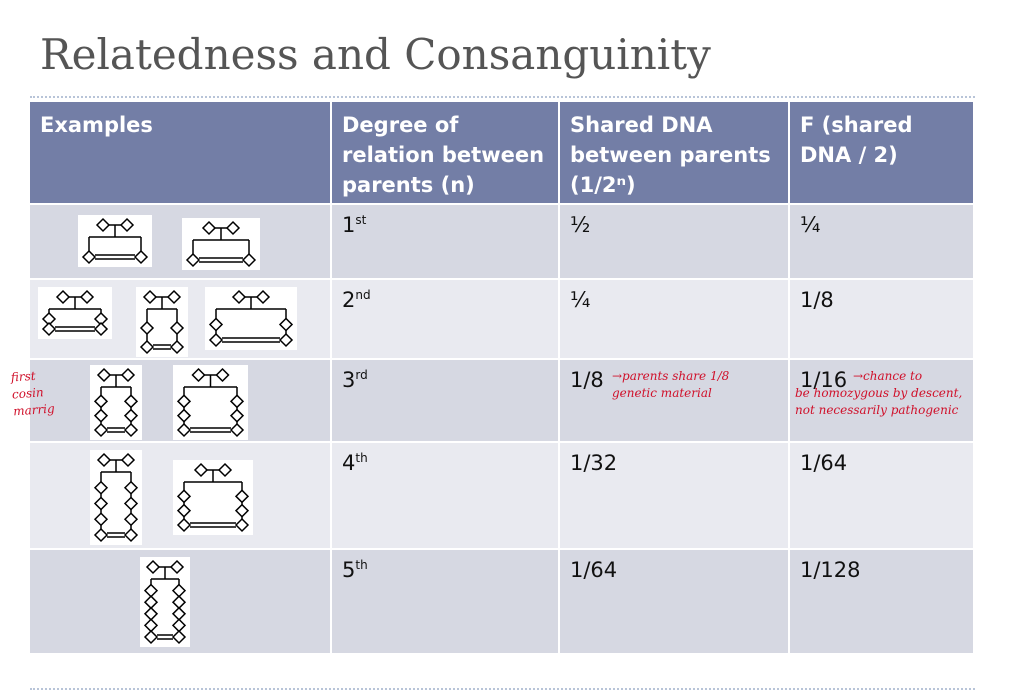 Image resolution: width=1028 pixels, height=695 pixels. What do you see at coordinates (670, 155) in the screenshot?
I see `header-line: between parents` at bounding box center [670, 155].